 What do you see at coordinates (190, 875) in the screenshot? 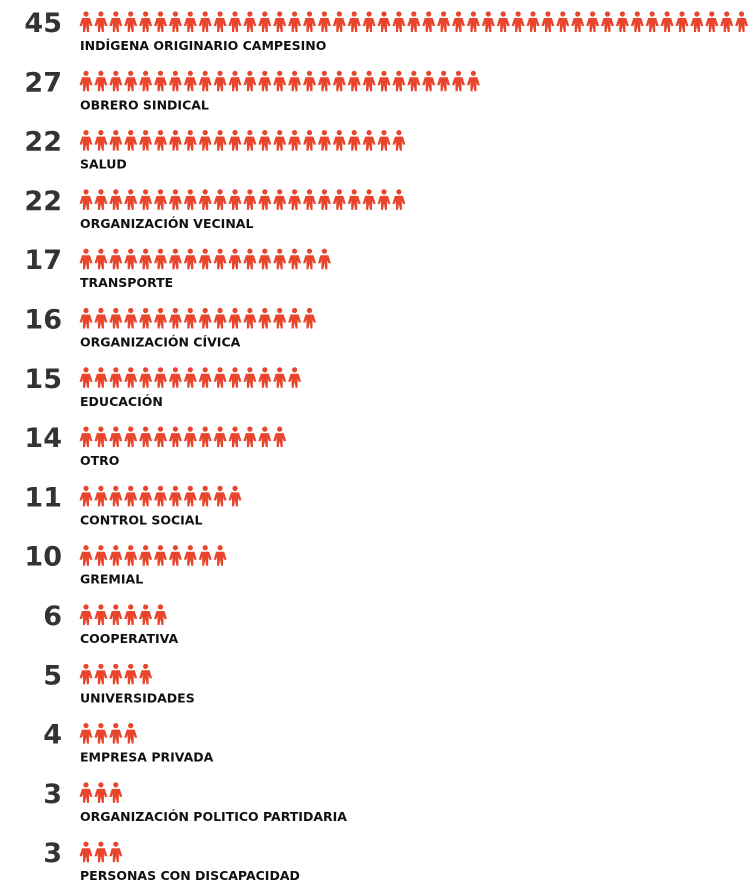
I see `category-label: PERSONAS CON DISCAPACIDAD` at bounding box center [190, 875].